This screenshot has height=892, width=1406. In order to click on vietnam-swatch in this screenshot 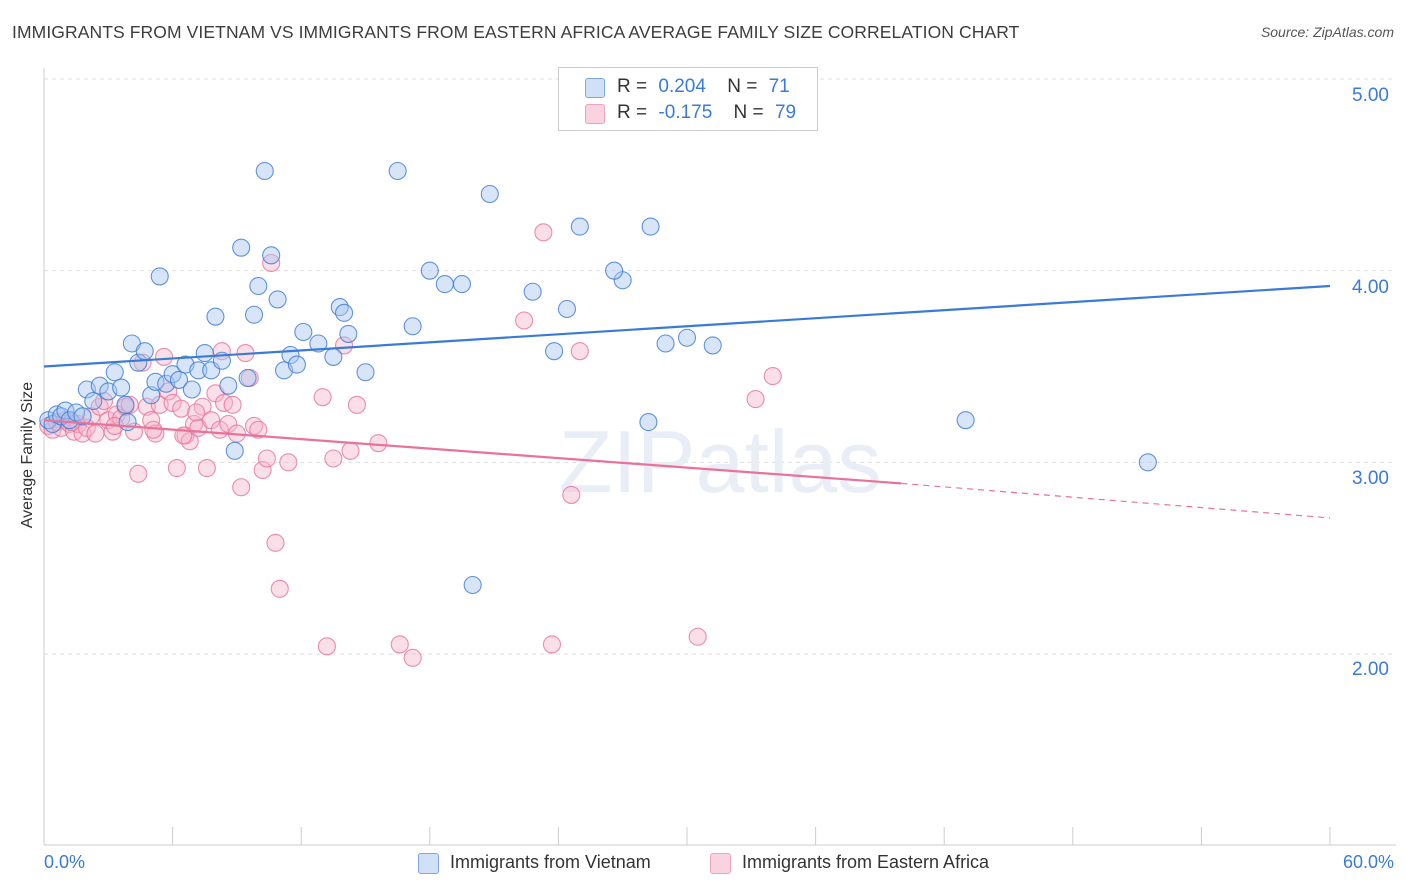, I will do `click(595, 88)`.